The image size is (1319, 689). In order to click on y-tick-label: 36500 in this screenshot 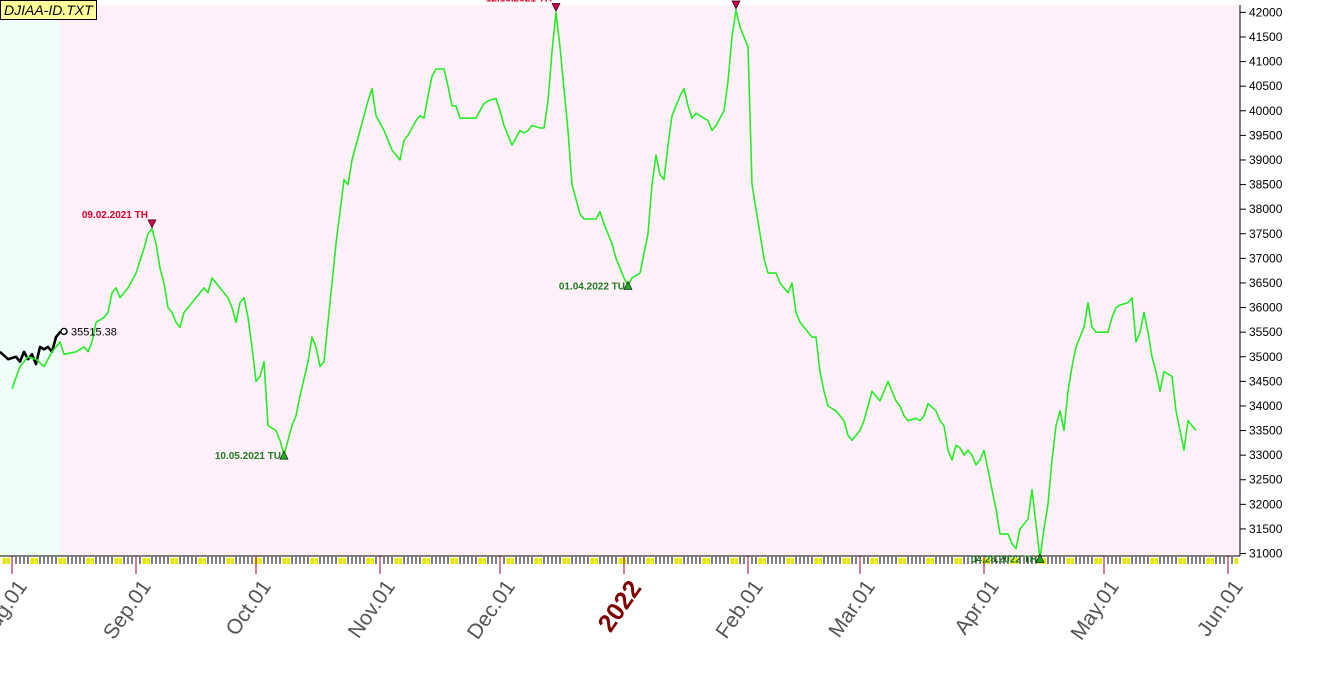, I will do `click(1266, 283)`.